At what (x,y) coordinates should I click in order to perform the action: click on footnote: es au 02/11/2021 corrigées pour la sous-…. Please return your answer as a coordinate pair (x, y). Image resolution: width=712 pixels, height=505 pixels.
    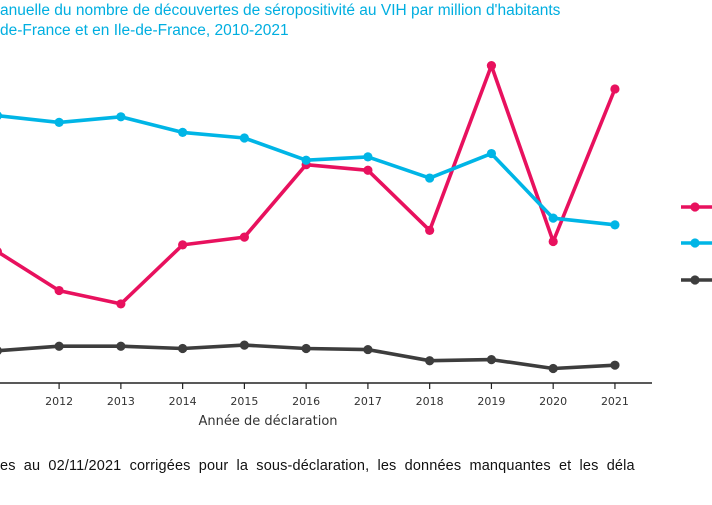
    Looking at the image, I should click on (317, 466).